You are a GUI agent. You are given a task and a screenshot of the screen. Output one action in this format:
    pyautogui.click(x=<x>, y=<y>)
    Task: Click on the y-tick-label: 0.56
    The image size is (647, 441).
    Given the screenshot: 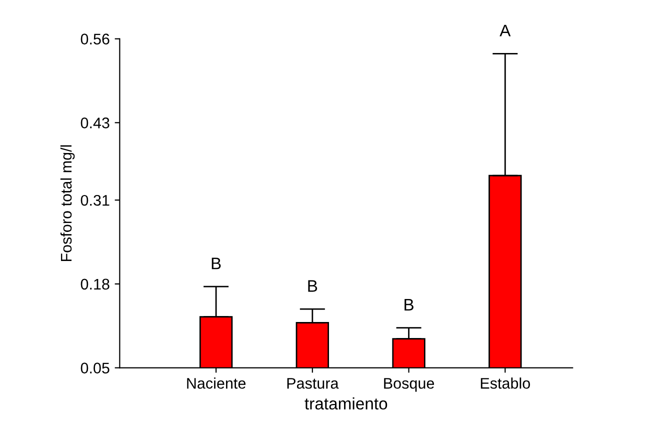 What is the action you would take?
    pyautogui.click(x=95, y=39)
    